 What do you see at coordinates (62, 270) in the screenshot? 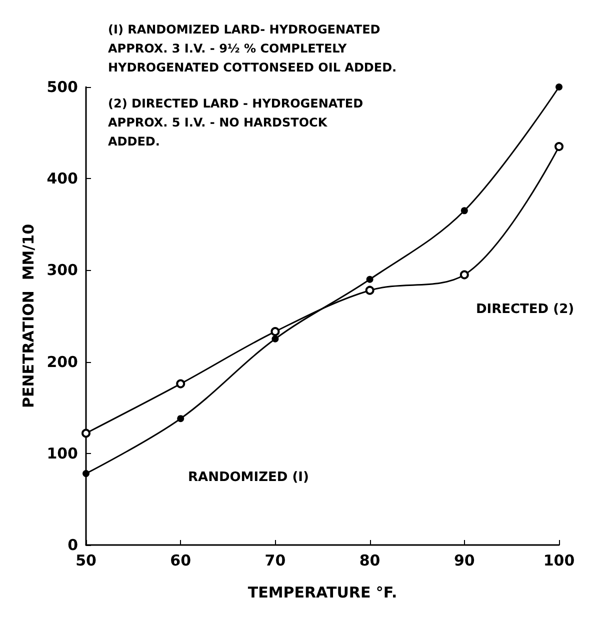
I see `y-tick-label: 300` at bounding box center [62, 270].